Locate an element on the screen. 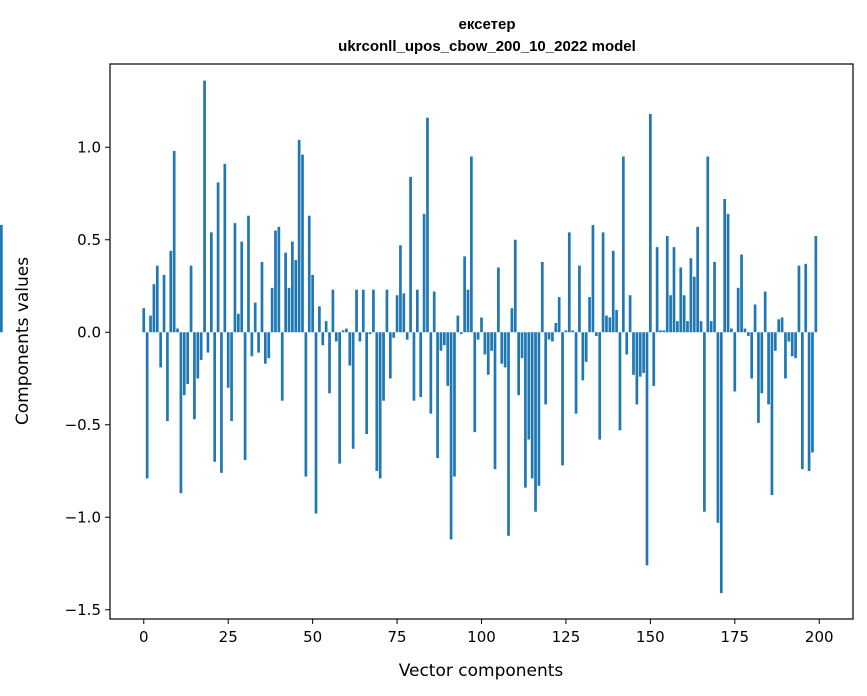 The height and width of the screenshot is (696, 867). y-tick-label: 0.0 is located at coordinates (89, 332).